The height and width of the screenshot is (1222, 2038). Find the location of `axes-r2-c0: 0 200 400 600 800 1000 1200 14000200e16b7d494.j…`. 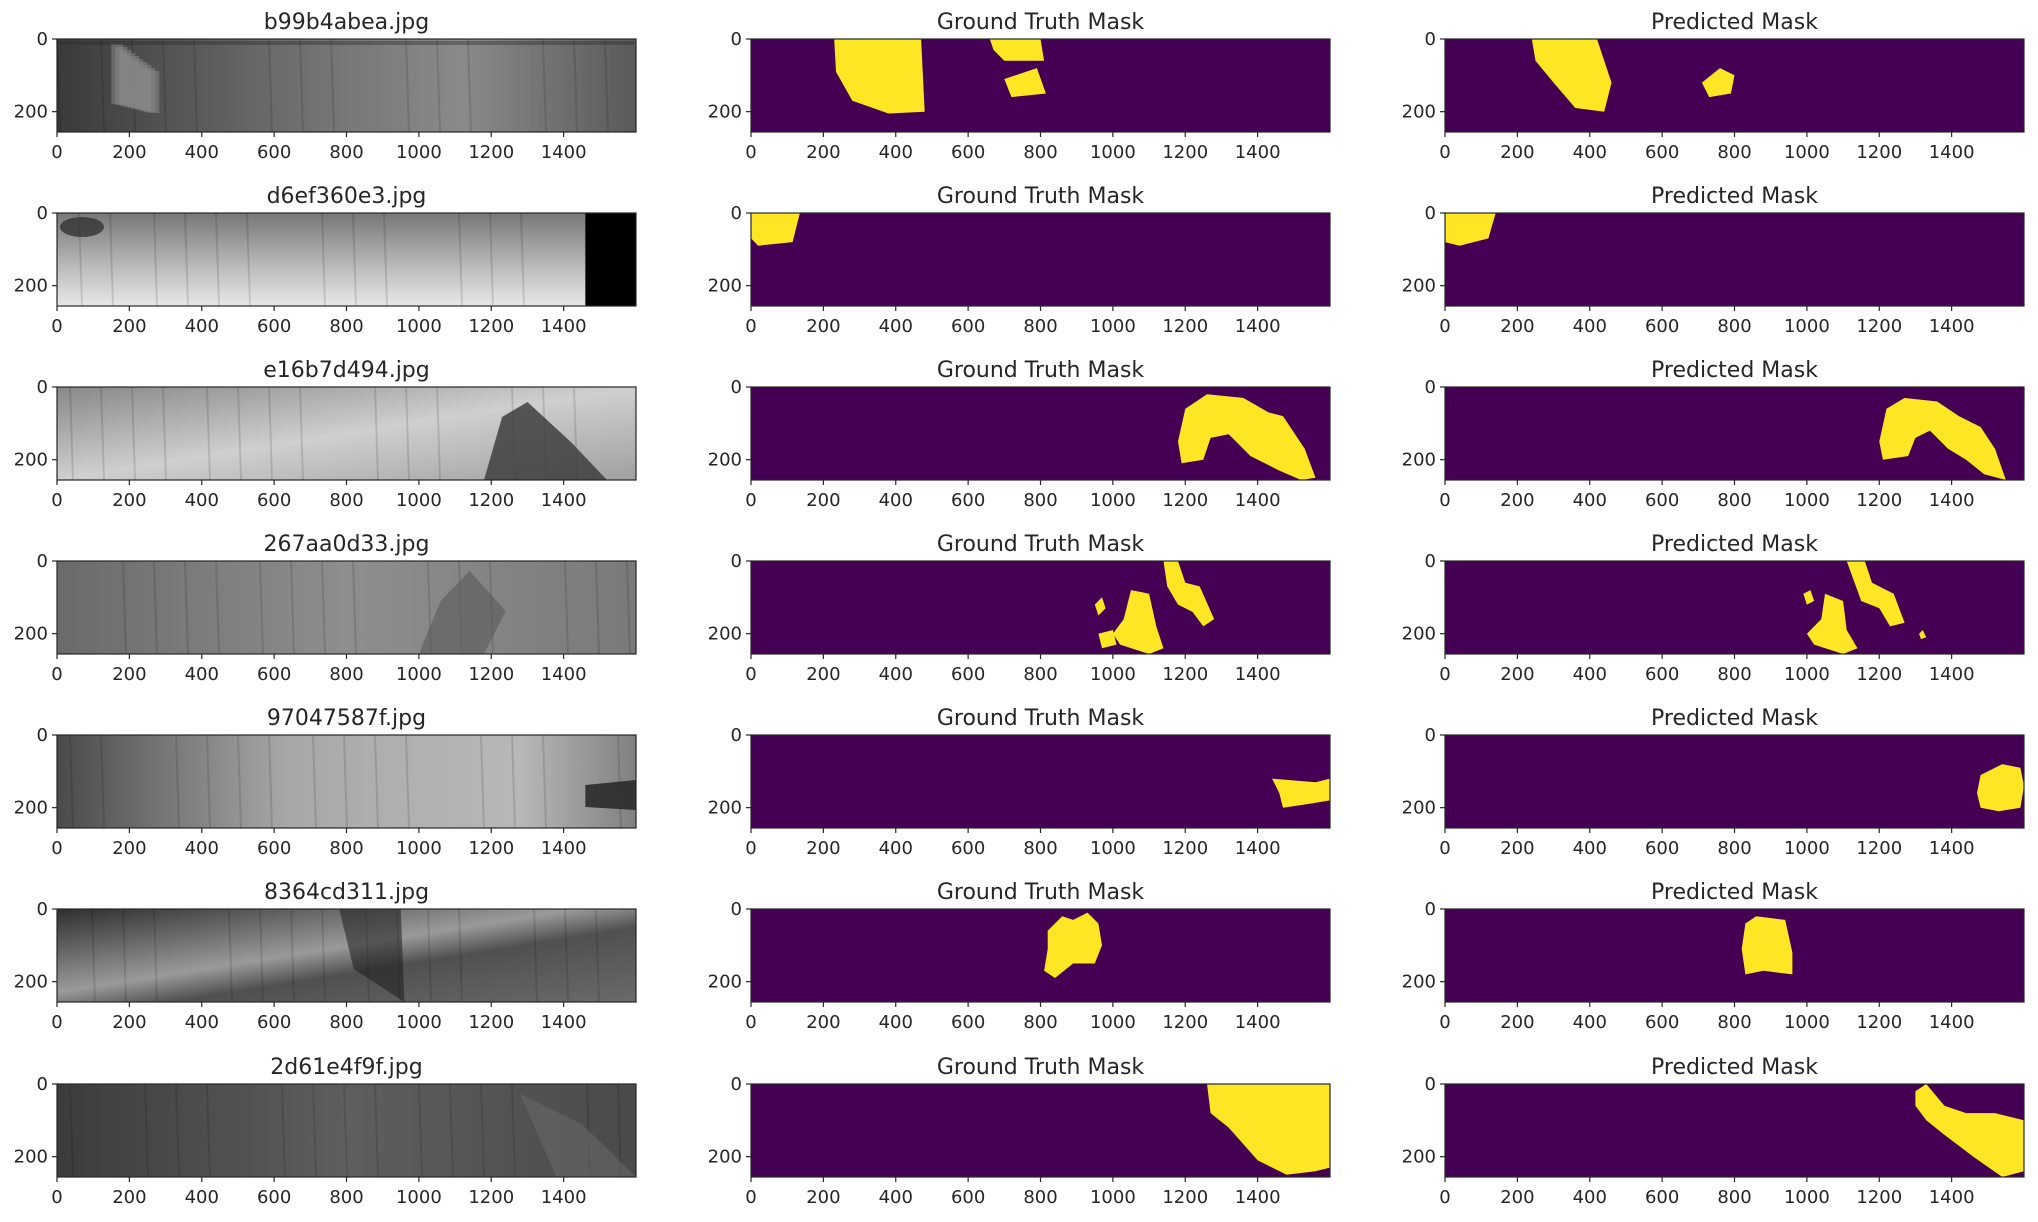

axes-r2-c0: 0 200 400 600 800 1000 1200 14000200e16b7d494.j… is located at coordinates (325, 434).